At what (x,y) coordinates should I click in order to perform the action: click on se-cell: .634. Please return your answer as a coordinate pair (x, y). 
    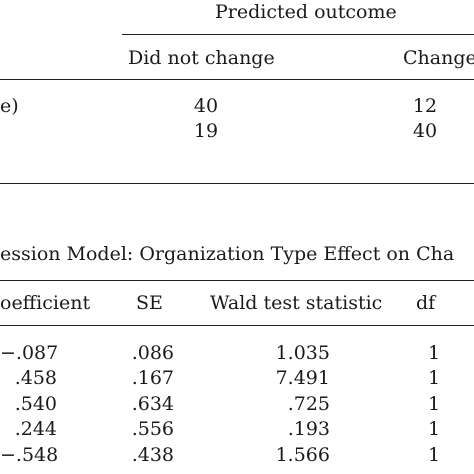
    Looking at the image, I should click on (152, 404).